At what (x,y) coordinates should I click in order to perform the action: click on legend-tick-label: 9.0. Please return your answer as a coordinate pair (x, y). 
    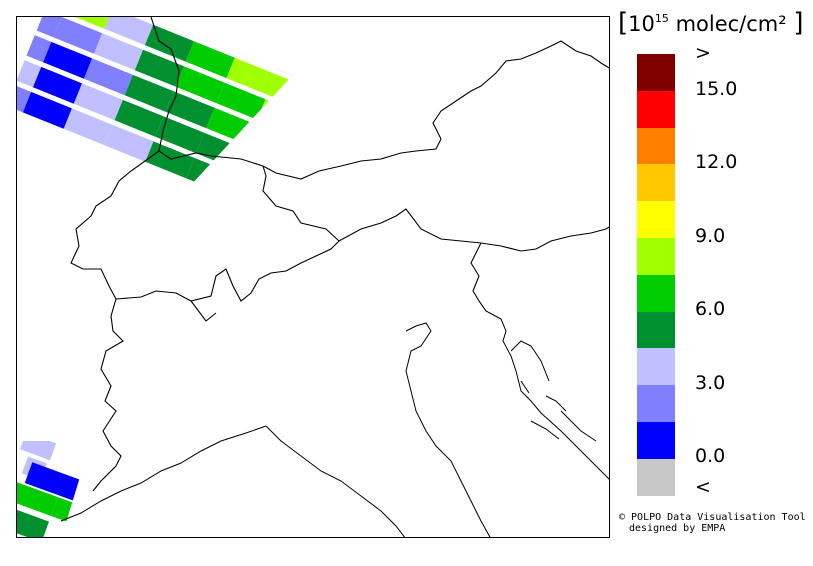
    Looking at the image, I should click on (710, 236).